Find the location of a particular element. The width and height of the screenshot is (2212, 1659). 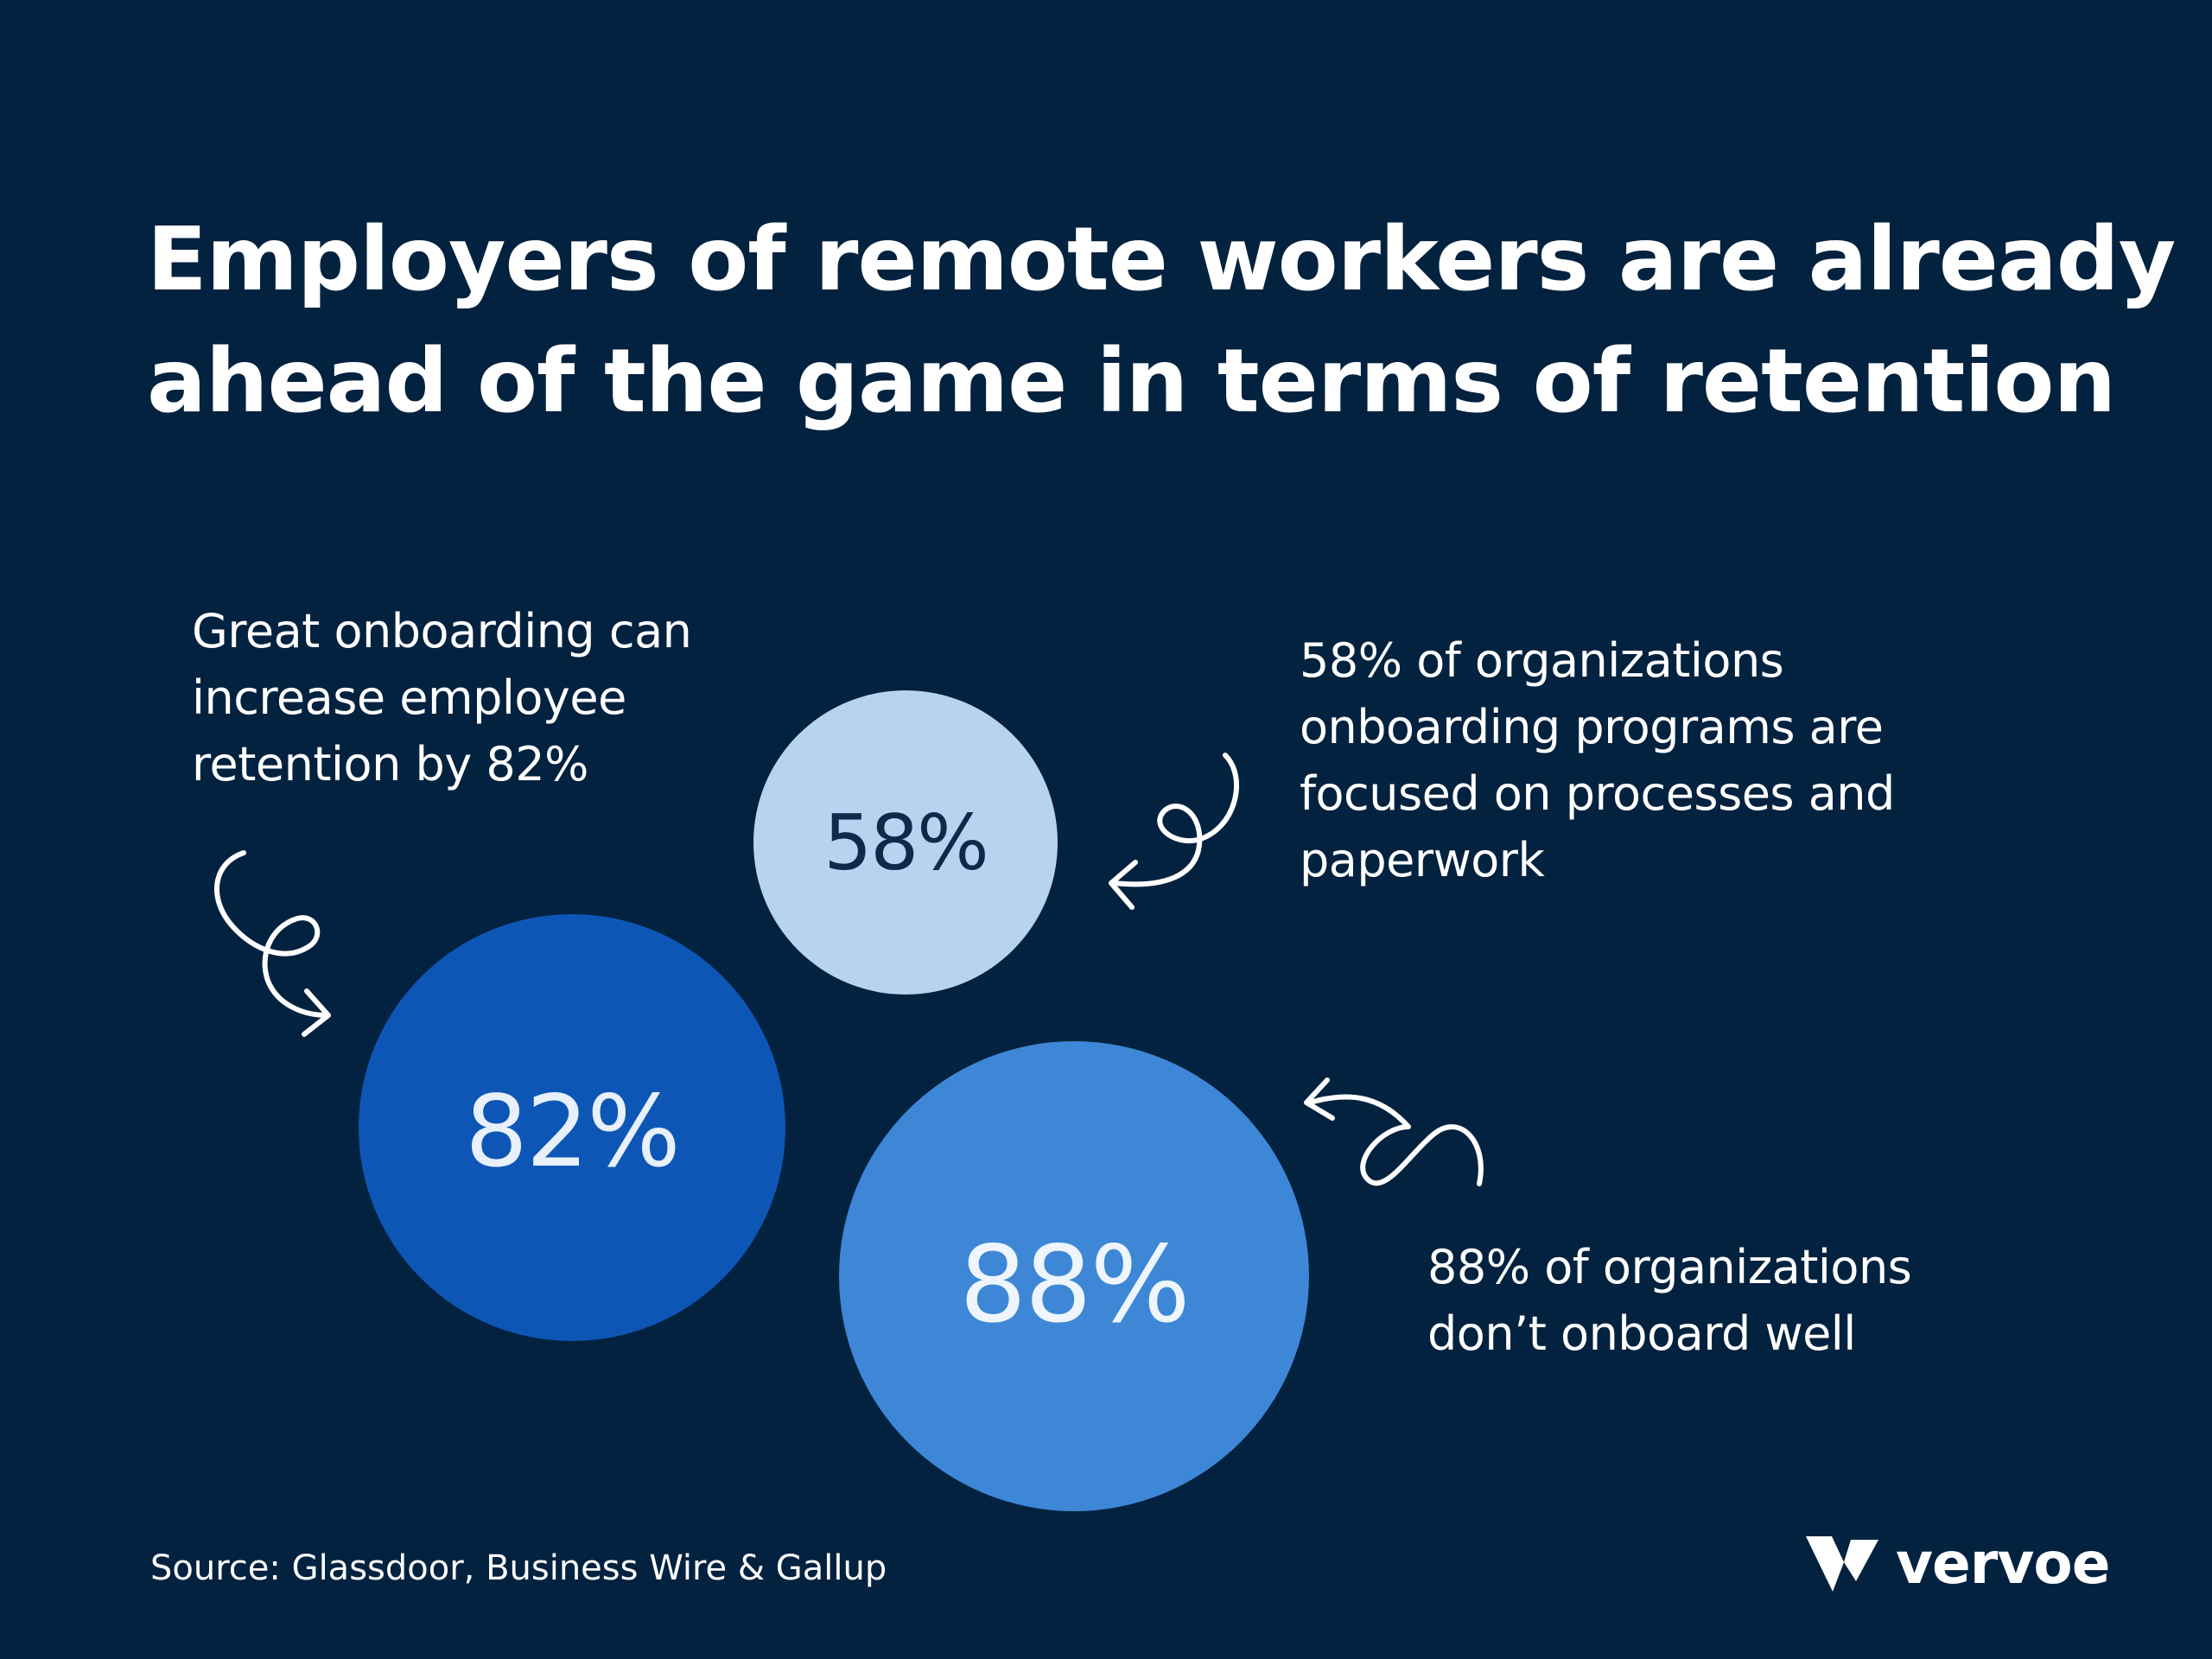

caption-88-line-2: don’t onboard well is located at coordinates (1641, 1333).